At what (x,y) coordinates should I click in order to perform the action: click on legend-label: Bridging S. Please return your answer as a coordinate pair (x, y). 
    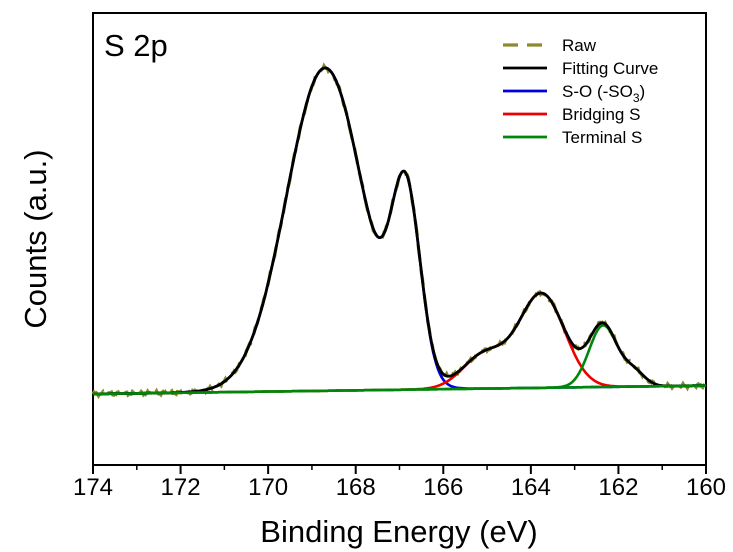
    Looking at the image, I should click on (601, 114).